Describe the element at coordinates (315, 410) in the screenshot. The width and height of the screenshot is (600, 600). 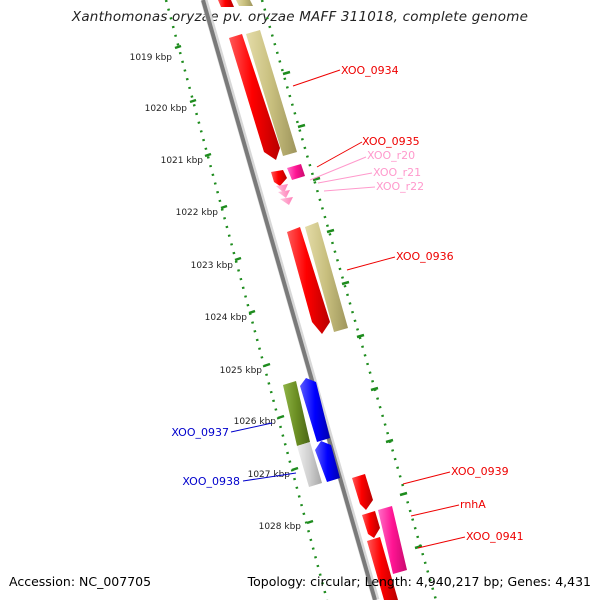
I see `gene-XOO_0937-arrow` at that location.